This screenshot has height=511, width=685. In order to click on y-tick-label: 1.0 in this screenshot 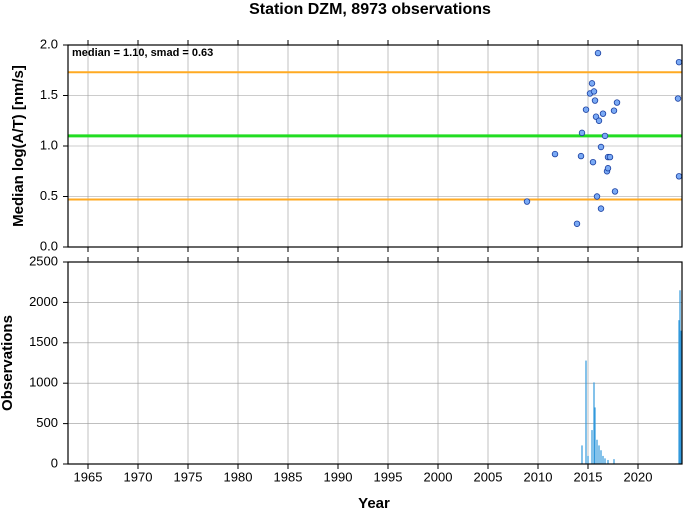, I will do `click(49, 144)`.